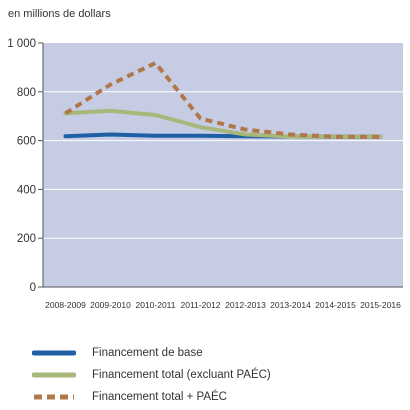 The width and height of the screenshot is (410, 410). I want to click on series-line, so click(222, 100).